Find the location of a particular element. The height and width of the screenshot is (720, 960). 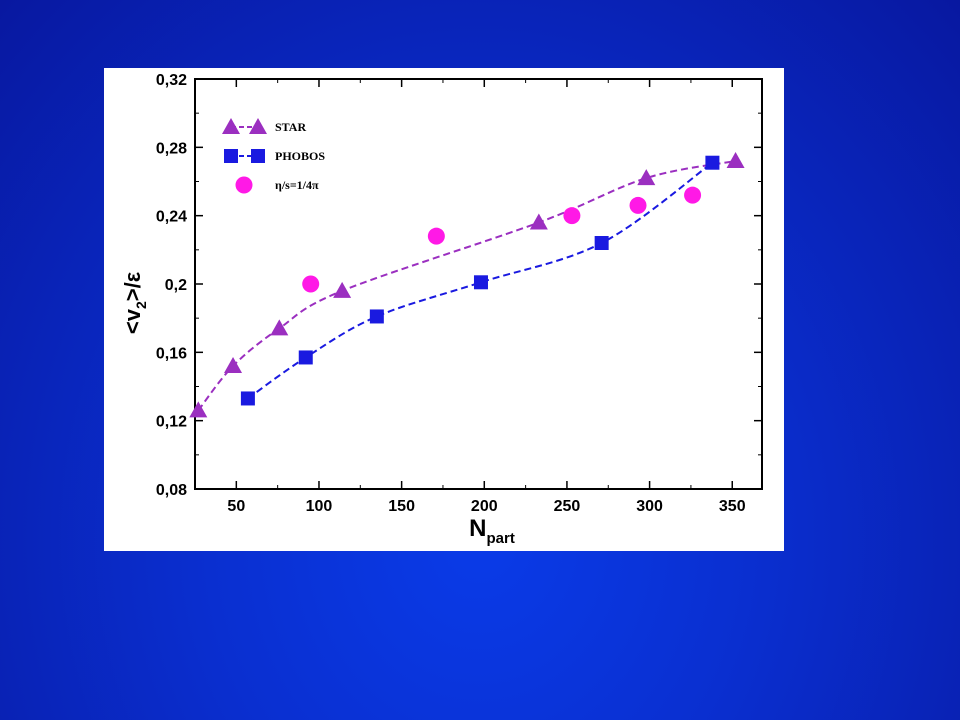

y-tick-label: 0,32 is located at coordinates (171, 80).